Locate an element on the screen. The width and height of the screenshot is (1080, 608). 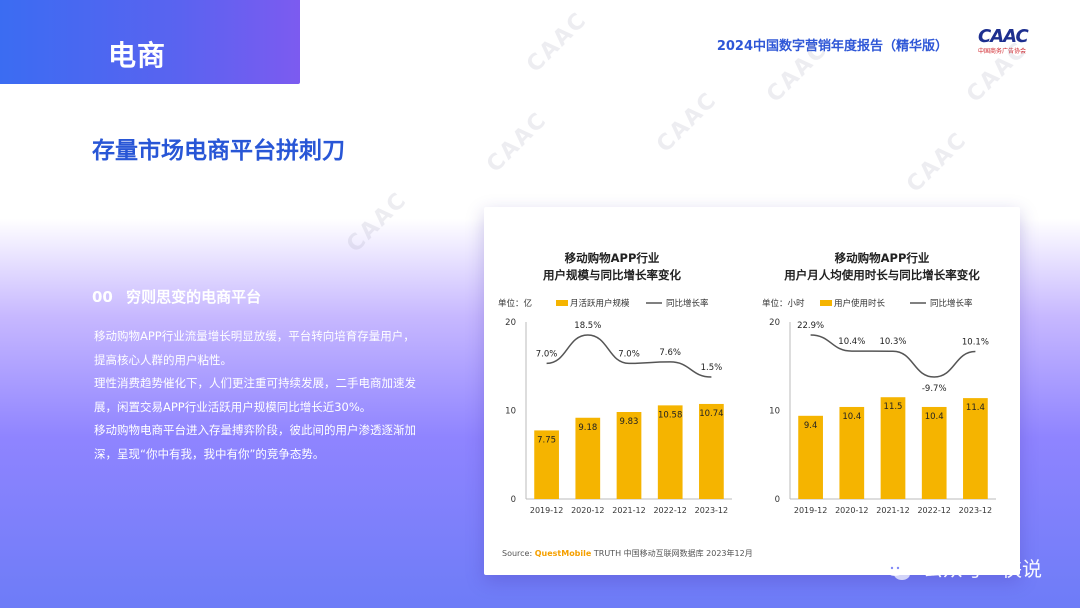
source-label: Source: is located at coordinates (517, 553).